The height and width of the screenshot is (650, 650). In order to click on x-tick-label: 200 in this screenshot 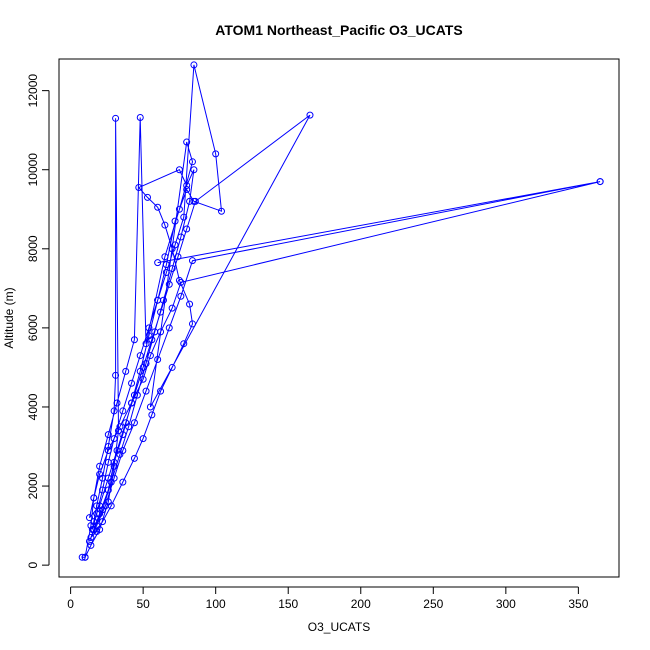, I will do `click(361, 604)`.